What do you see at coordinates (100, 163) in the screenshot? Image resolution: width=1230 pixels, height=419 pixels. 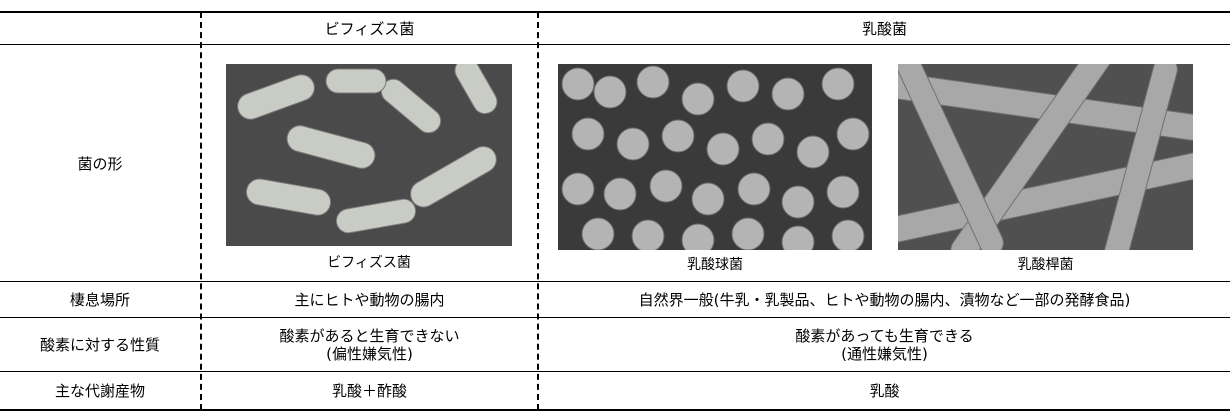 I see `row-label: 菌の形` at bounding box center [100, 163].